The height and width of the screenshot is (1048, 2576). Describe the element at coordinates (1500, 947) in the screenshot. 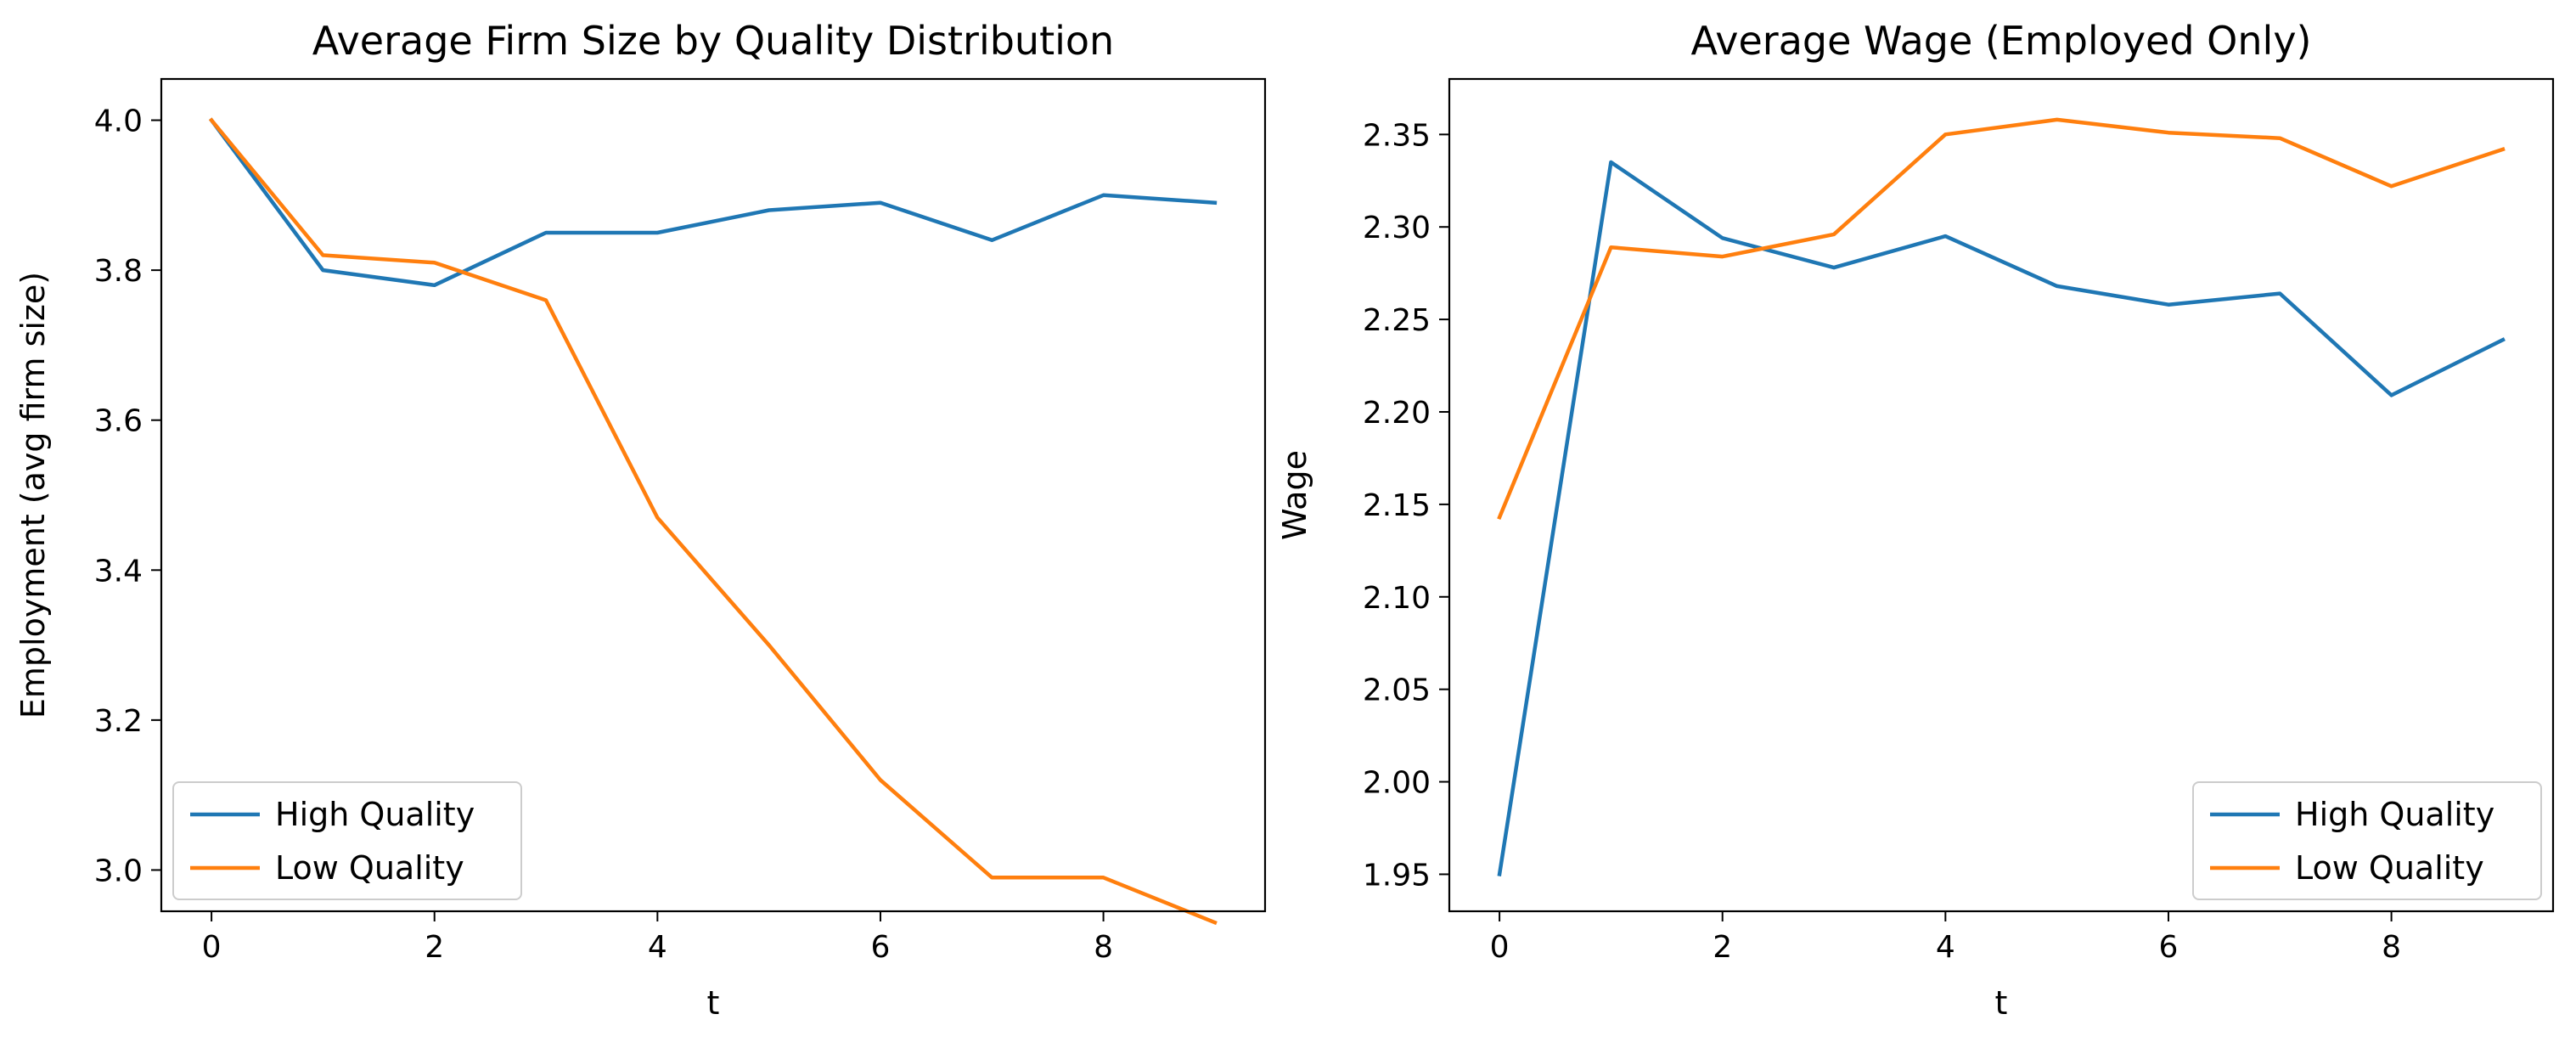

I see `right-x-tick-label: 0` at that location.